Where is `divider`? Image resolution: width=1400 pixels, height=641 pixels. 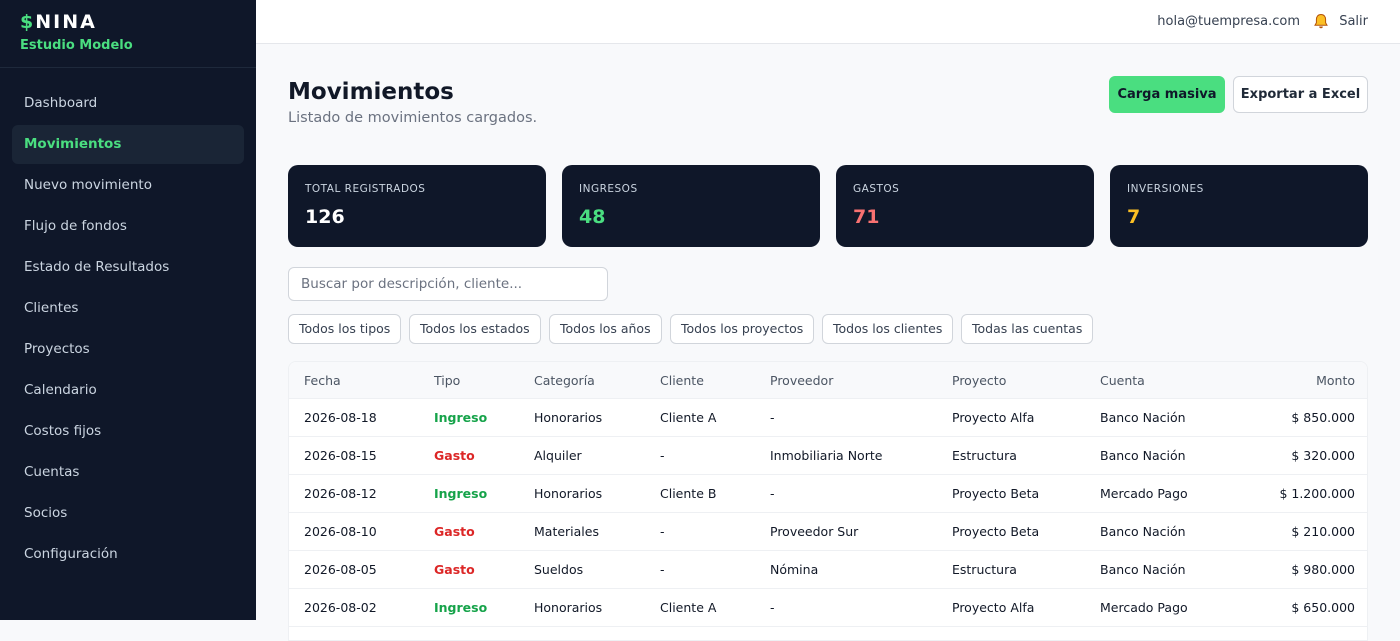 divider is located at coordinates (128, 67).